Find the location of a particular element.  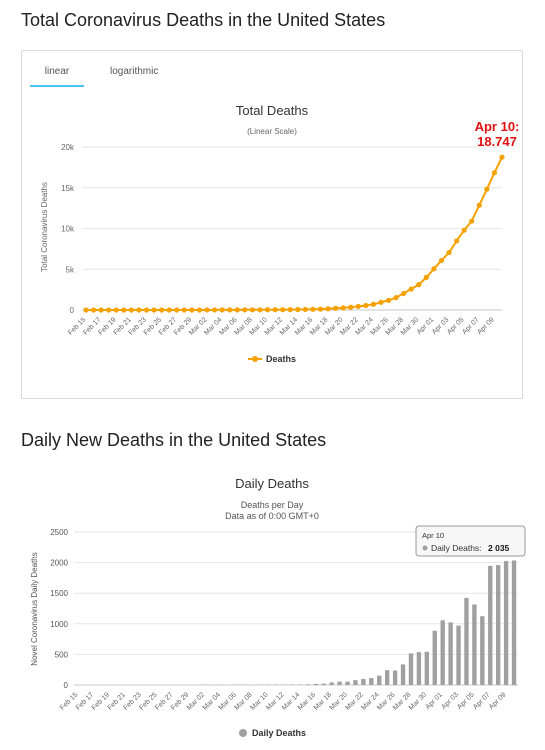

chart1-legend: Deaths is located at coordinates (272, 359).